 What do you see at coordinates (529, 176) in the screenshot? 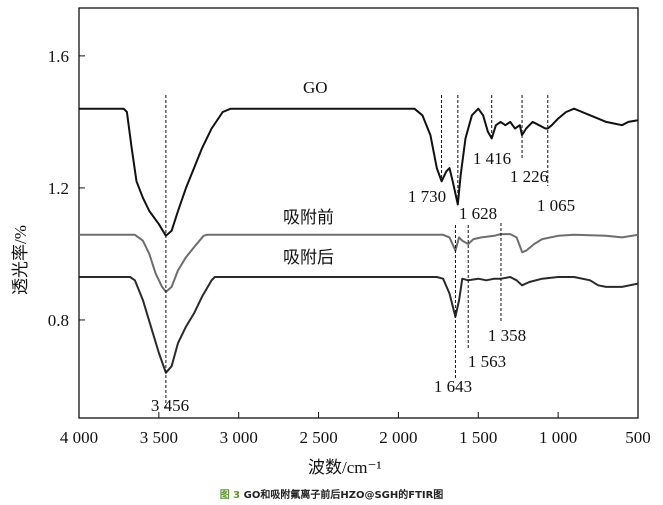
I see `peak-label: 1 226` at bounding box center [529, 176].